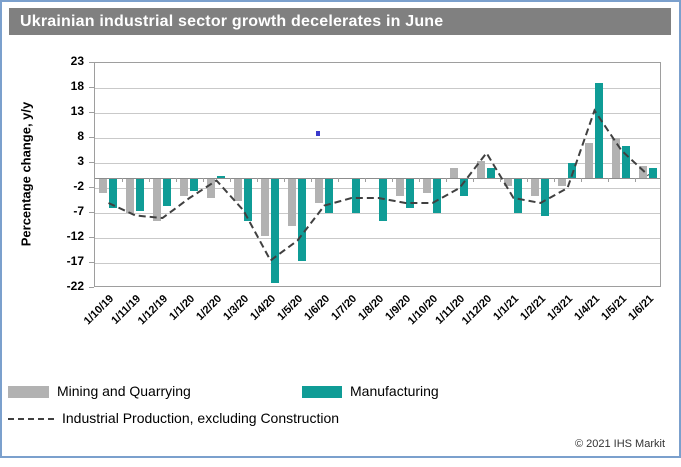 This screenshot has height=467, width=681. Describe the element at coordinates (464, 187) in the screenshot. I see `bar-manufacturing-1/11/20` at that location.